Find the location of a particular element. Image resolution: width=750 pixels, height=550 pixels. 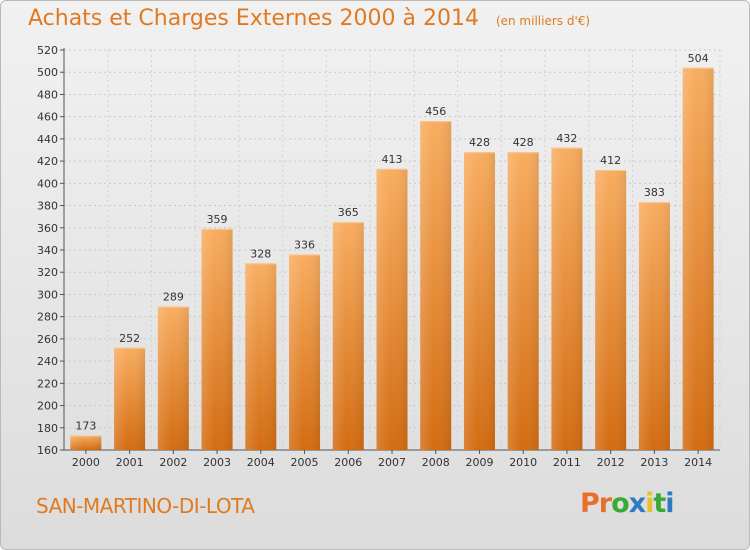

x-tick-label: 2011 is located at coordinates (567, 462).